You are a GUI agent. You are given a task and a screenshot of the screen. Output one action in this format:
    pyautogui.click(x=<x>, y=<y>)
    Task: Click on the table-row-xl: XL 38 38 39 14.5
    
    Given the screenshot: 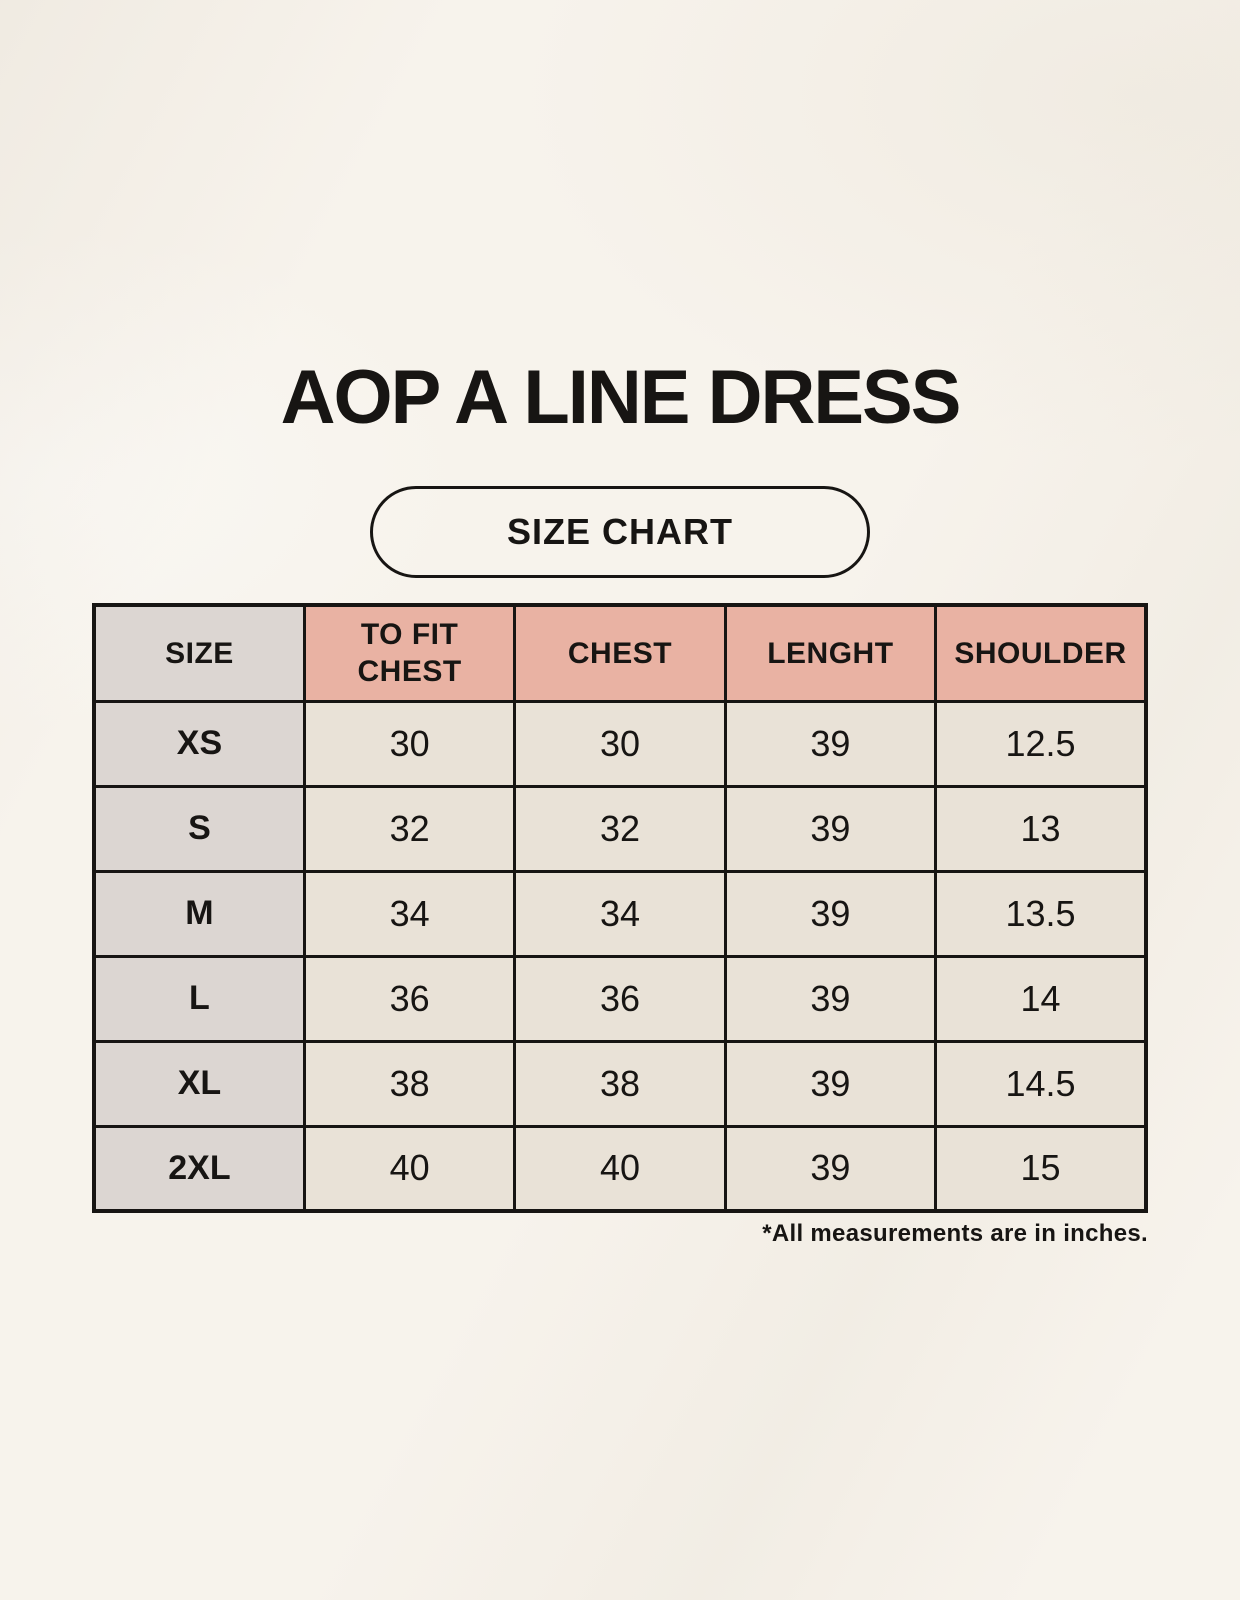 What is the action you would take?
    pyautogui.click(x=620, y=1083)
    